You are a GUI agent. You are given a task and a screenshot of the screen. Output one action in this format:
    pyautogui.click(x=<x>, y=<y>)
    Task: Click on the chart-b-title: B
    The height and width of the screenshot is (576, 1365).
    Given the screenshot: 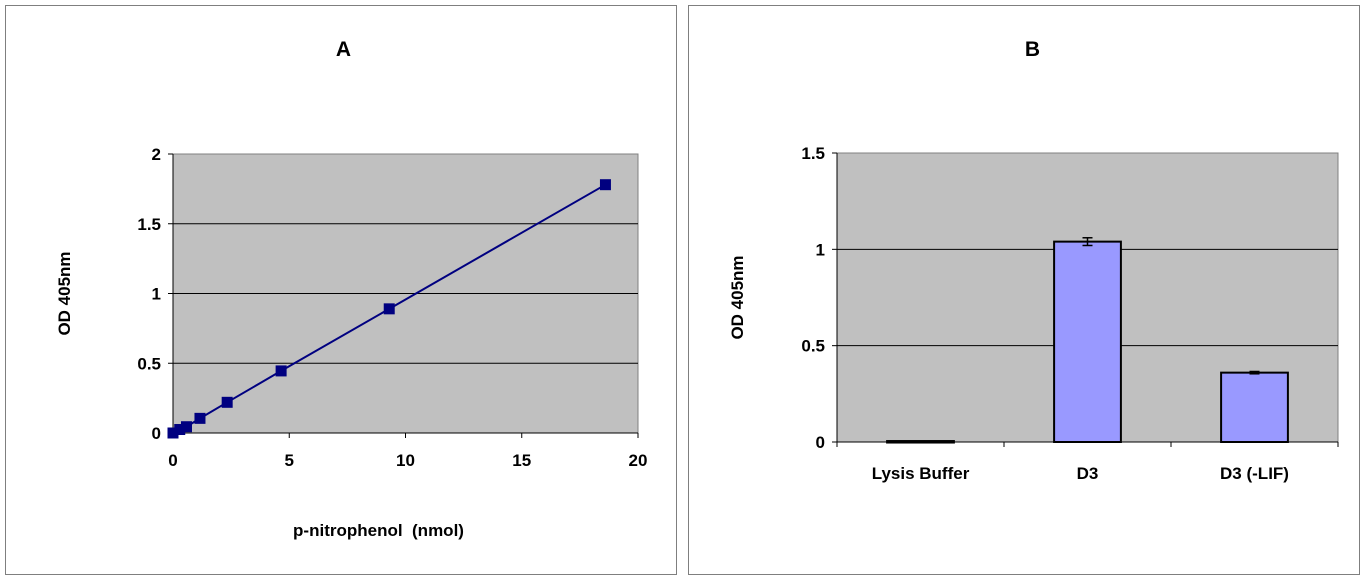 What is the action you would take?
    pyautogui.click(x=1032, y=49)
    